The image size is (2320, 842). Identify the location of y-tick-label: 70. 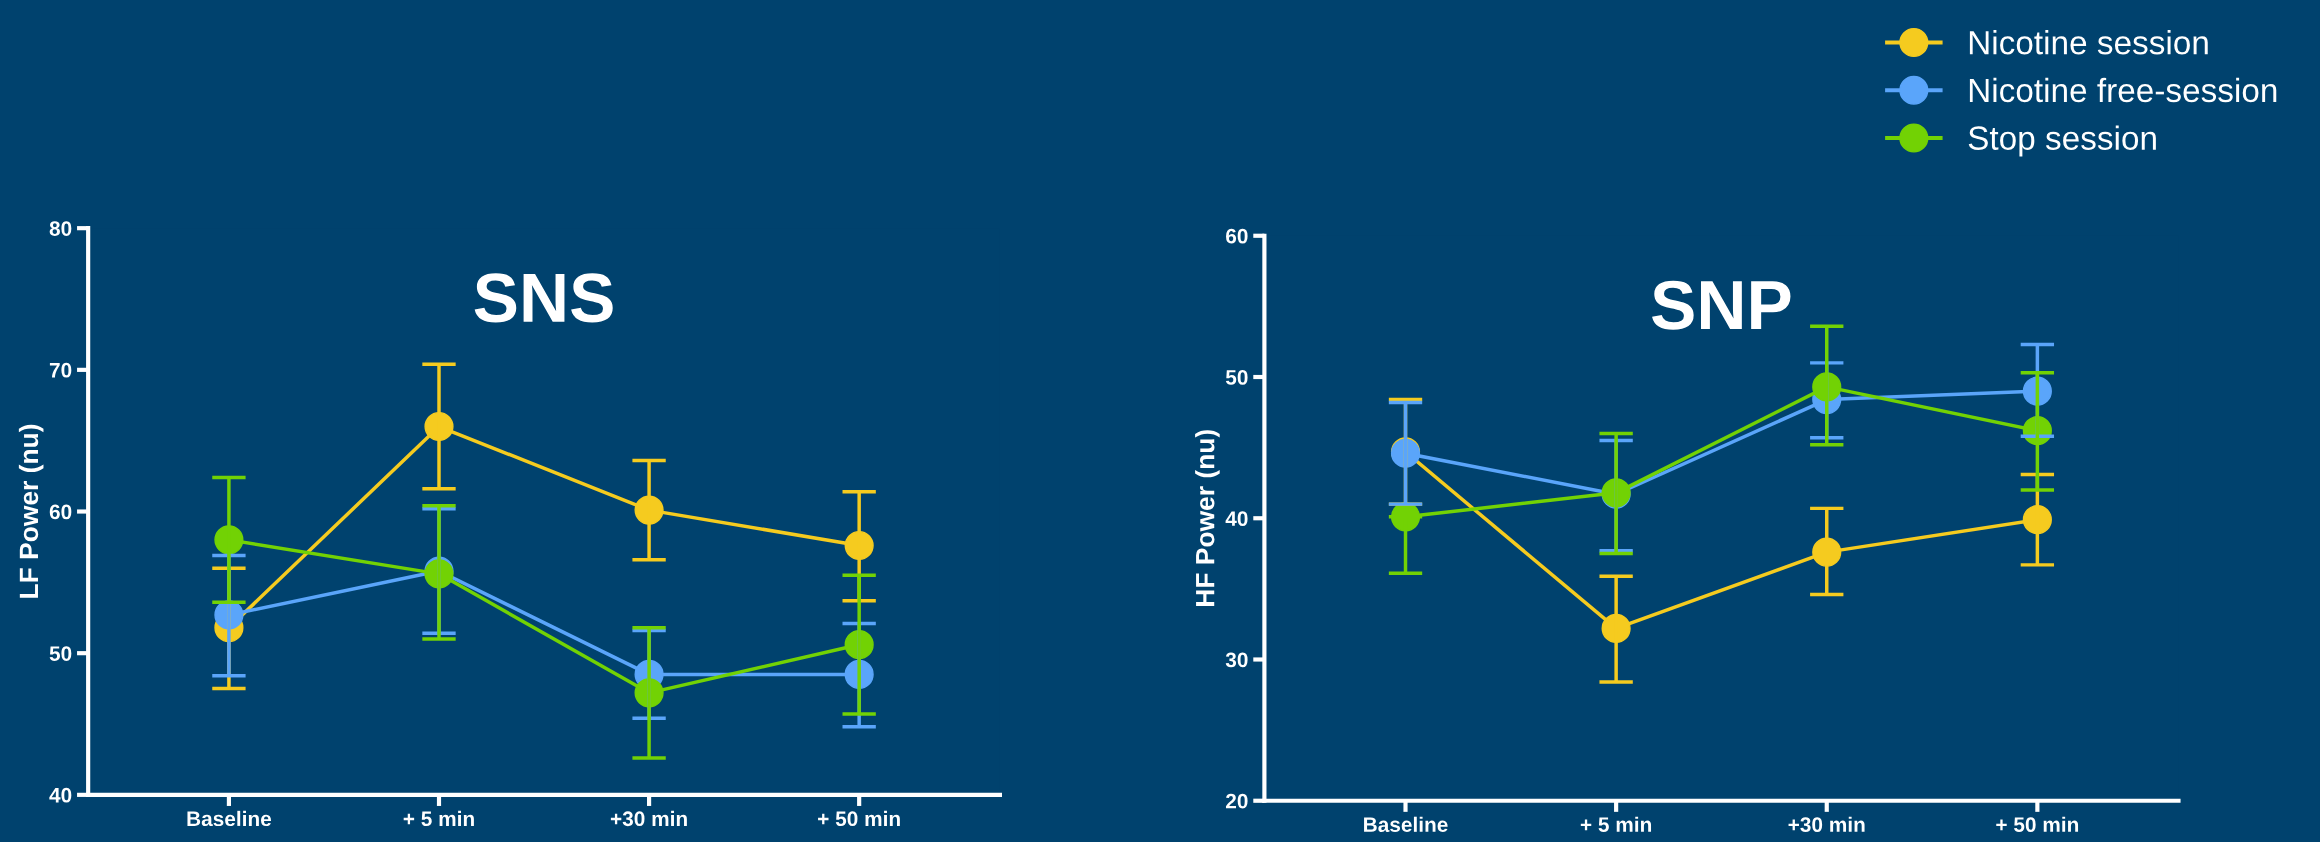
(60, 370).